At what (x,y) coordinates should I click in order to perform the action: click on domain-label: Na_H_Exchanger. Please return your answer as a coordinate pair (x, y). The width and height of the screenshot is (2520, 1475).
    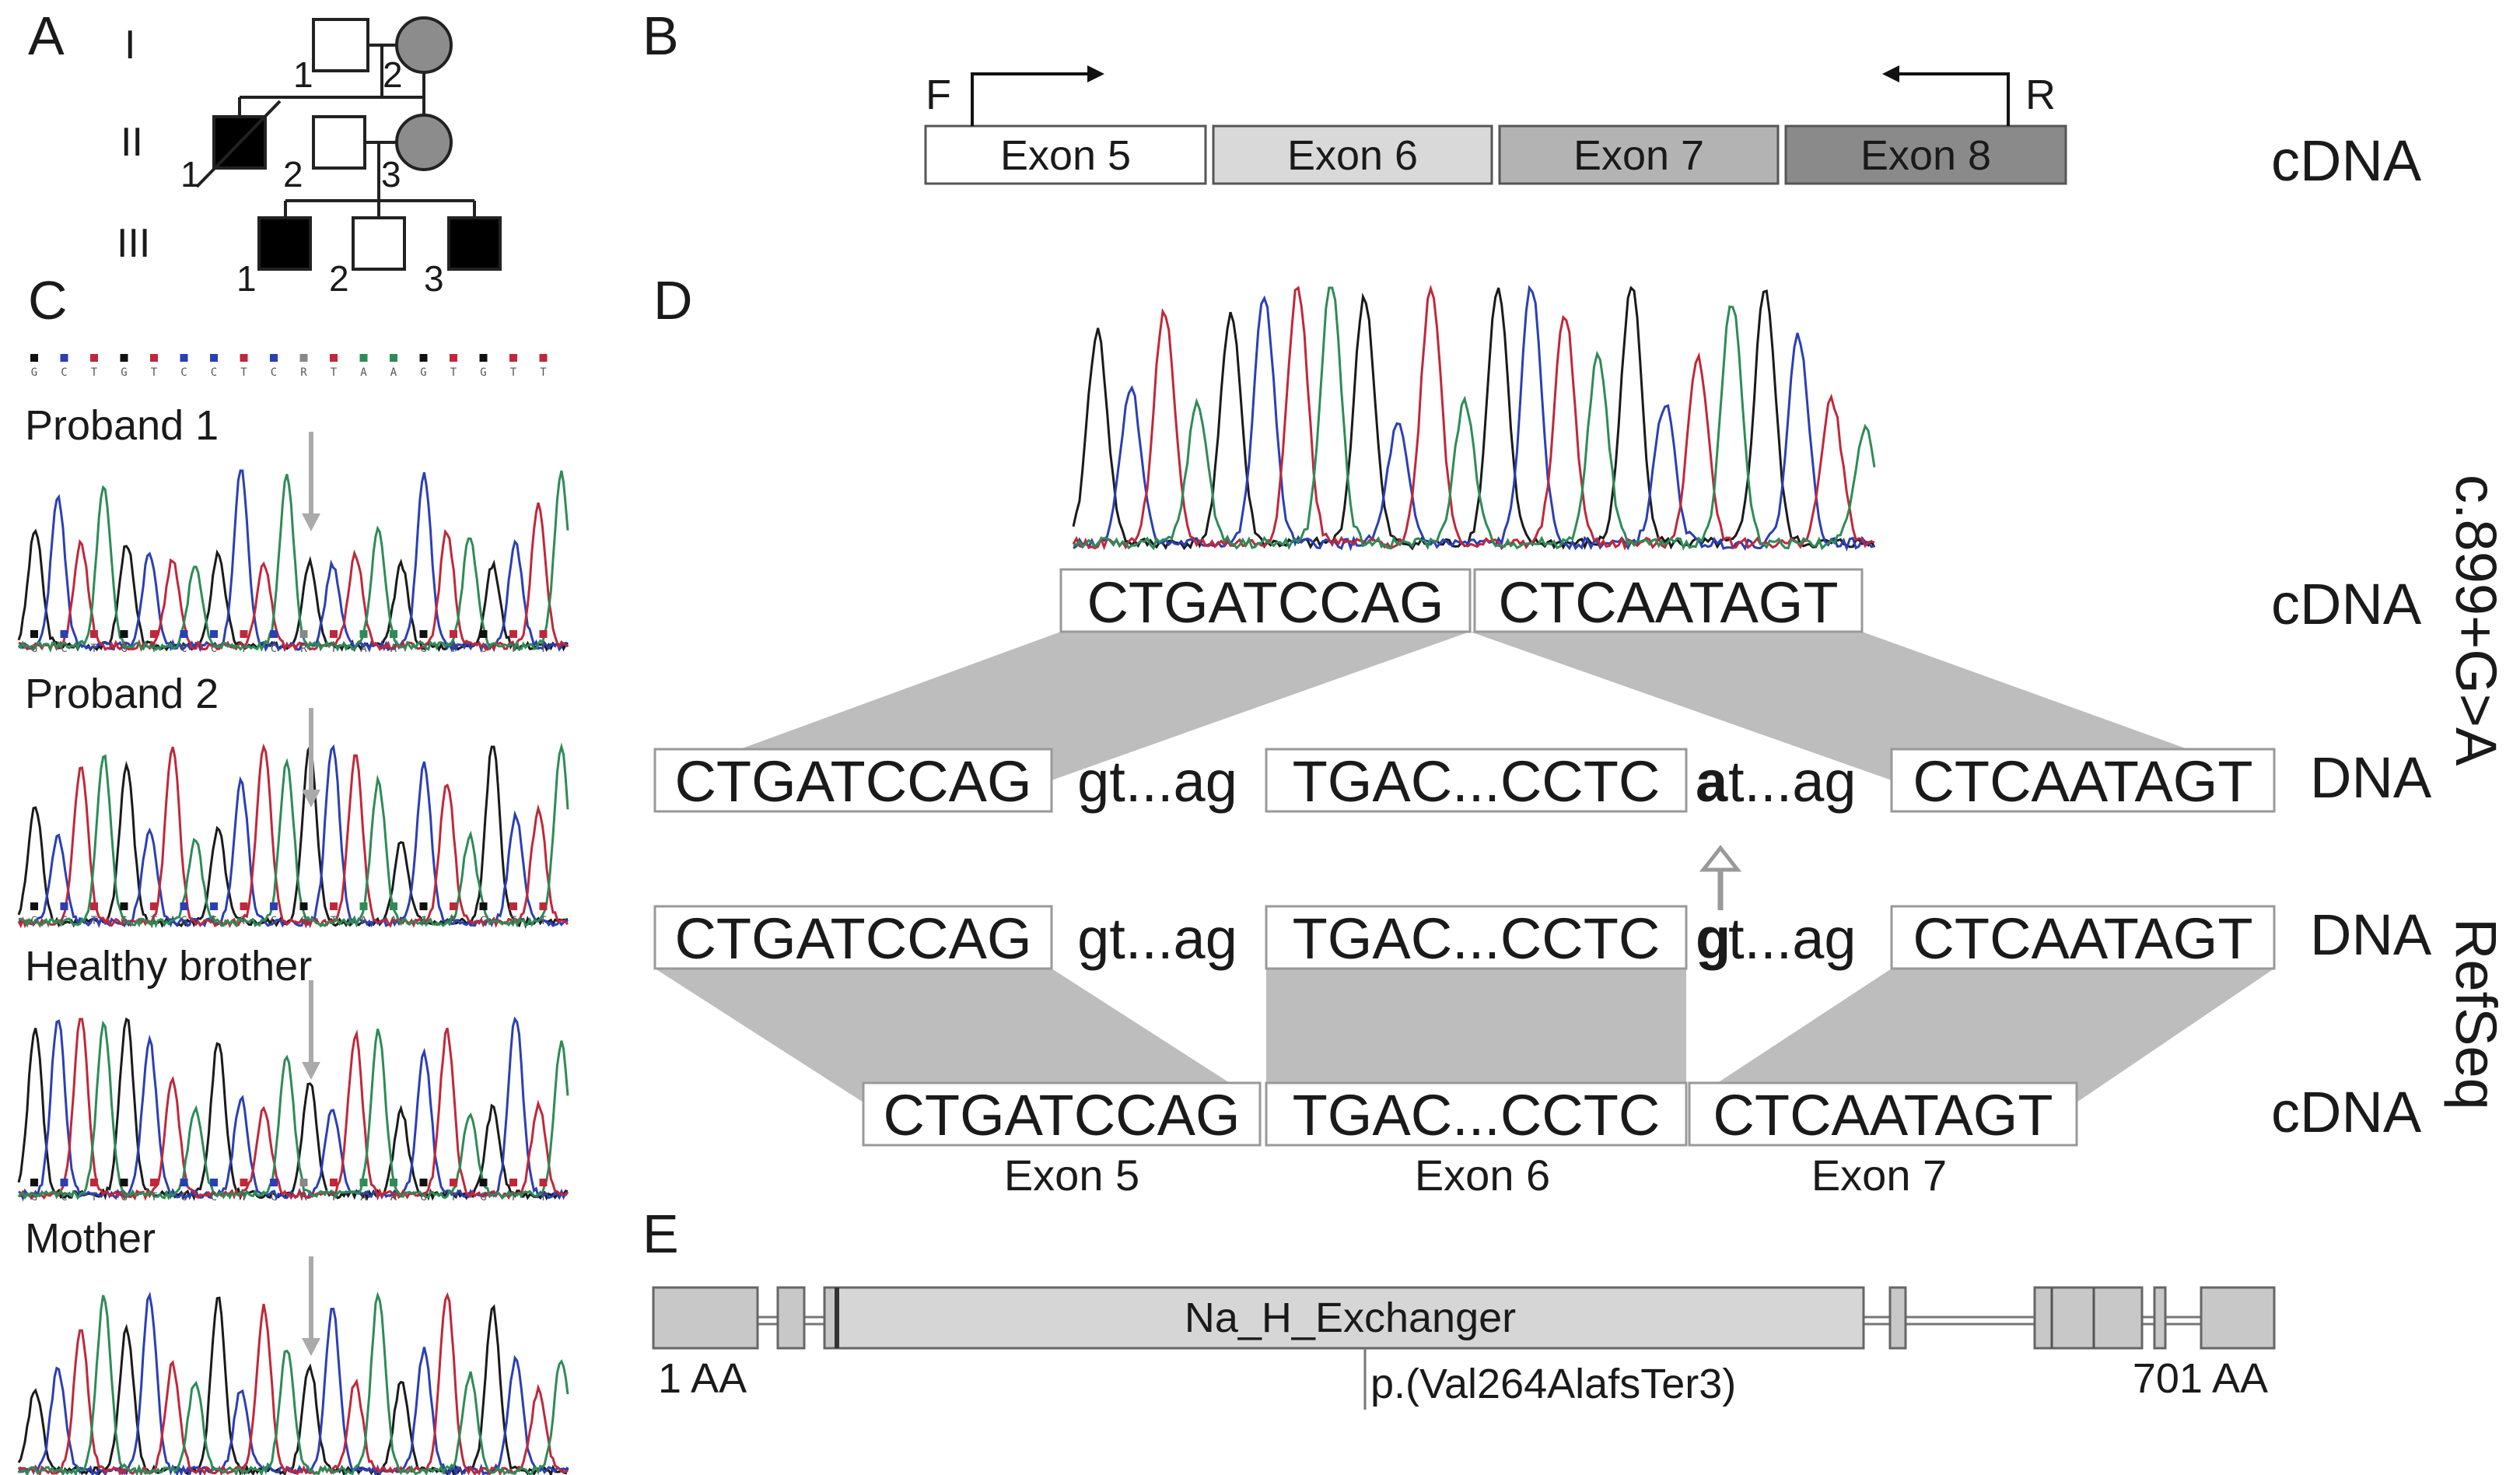
    Looking at the image, I should click on (1350, 1318).